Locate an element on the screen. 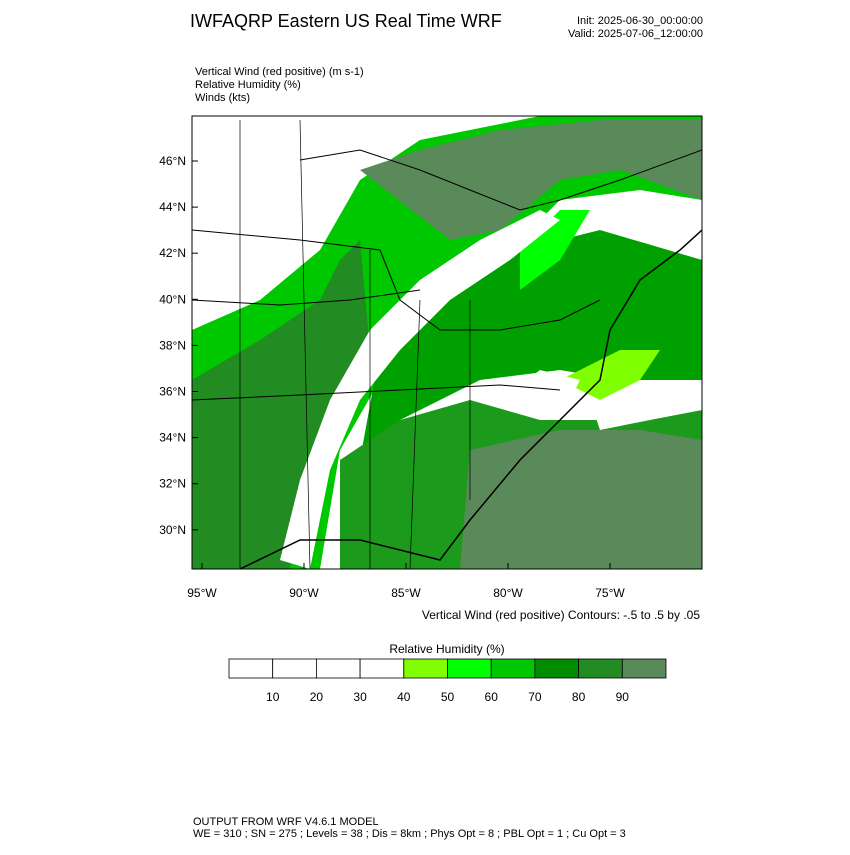  title: IWFAQRP Eastern US Real Time WRF is located at coordinates (346, 21).